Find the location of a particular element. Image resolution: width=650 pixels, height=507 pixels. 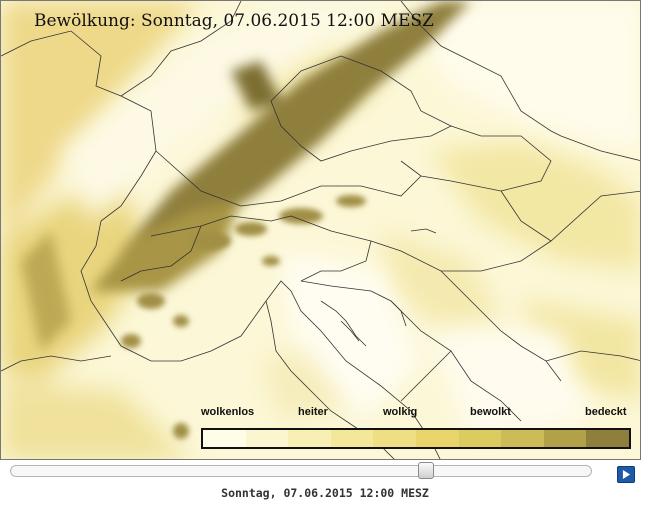

legend-label-wolkenlos: wolkenlos is located at coordinates (228, 412).